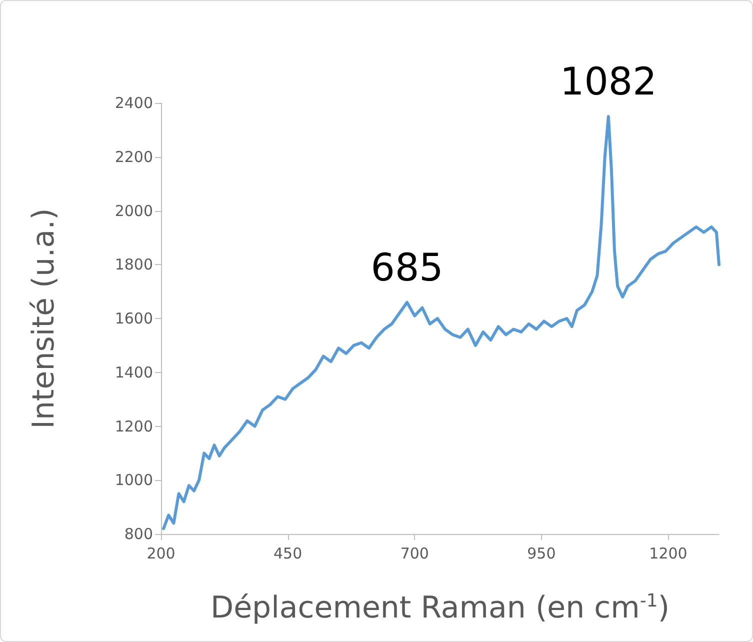  Describe the element at coordinates (668, 553) in the screenshot. I see `x-tick-label: 1200` at that location.